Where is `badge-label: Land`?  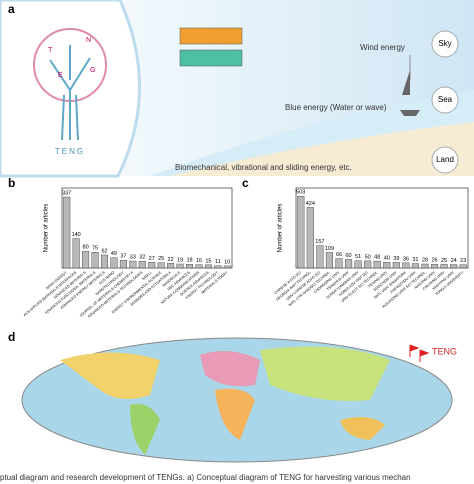
badge-label: Land is located at coordinates (445, 159).